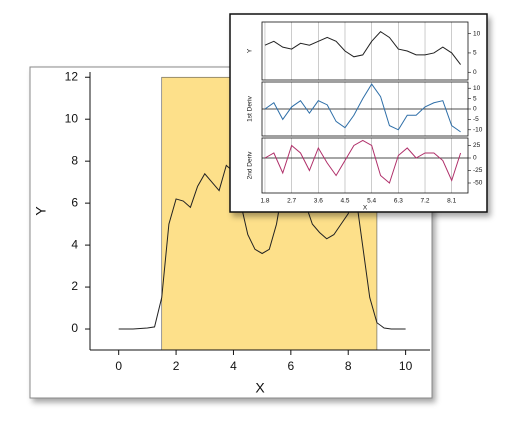 Image resolution: width=530 pixels, height=435 pixels. Describe the element at coordinates (74, 160) in the screenshot. I see `y-tick-label: 8` at that location.